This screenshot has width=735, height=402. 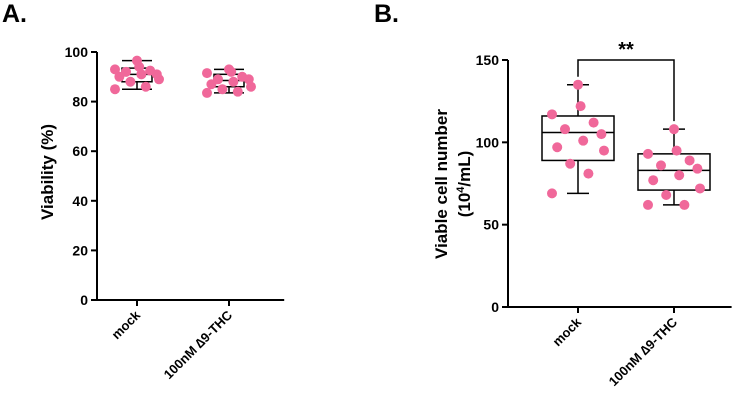 I want to click on panel-a-label: A., so click(x=14, y=14).